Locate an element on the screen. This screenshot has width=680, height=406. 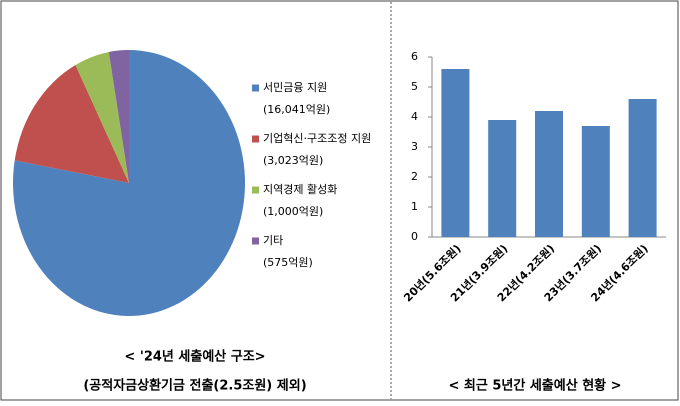
value-label: (16,041억원) is located at coordinates (296, 109).